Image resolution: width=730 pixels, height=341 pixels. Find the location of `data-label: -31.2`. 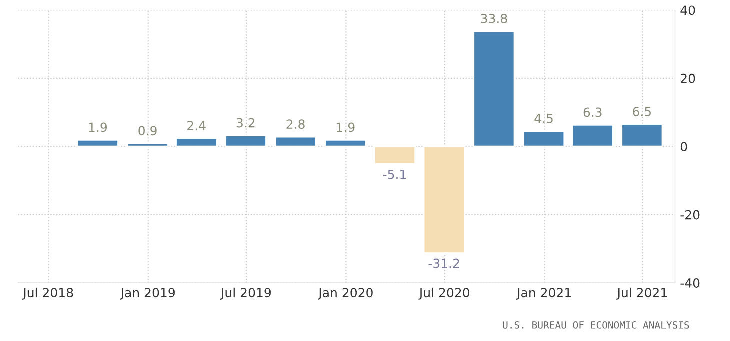

data-label: -31.2 is located at coordinates (444, 263).